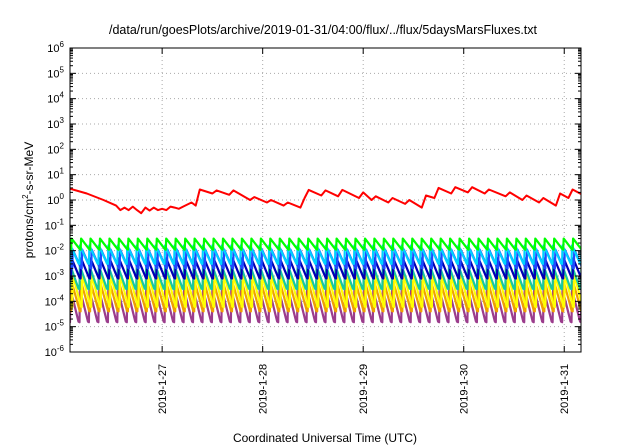 The height and width of the screenshot is (448, 640). Describe the element at coordinates (55, 275) in the screenshot. I see `y-tick-label: 10⁻³` at that location.